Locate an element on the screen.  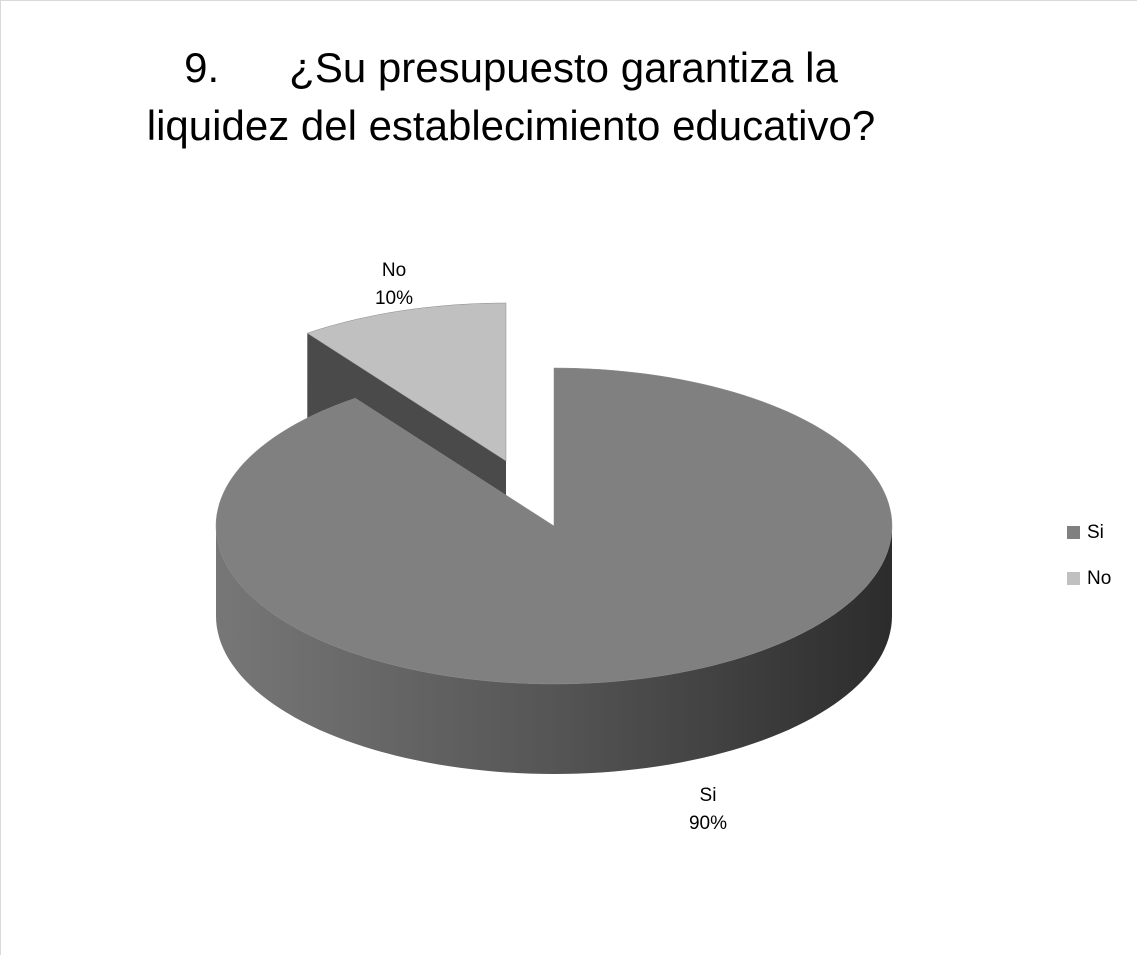
slice is located at coordinates (406, 382).